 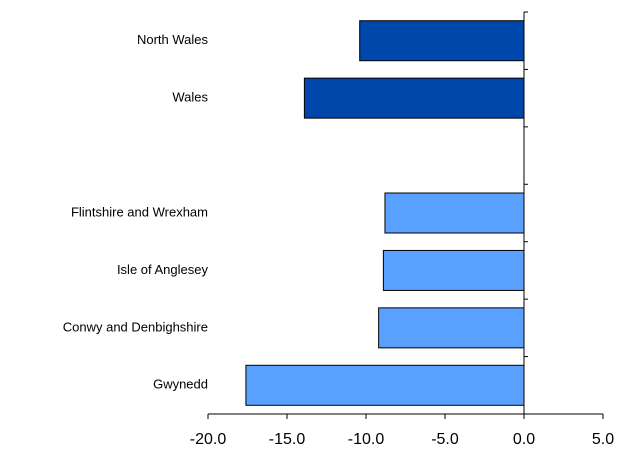 I want to click on y-tick-label: Flintshire and Wrexham, so click(x=139, y=211).